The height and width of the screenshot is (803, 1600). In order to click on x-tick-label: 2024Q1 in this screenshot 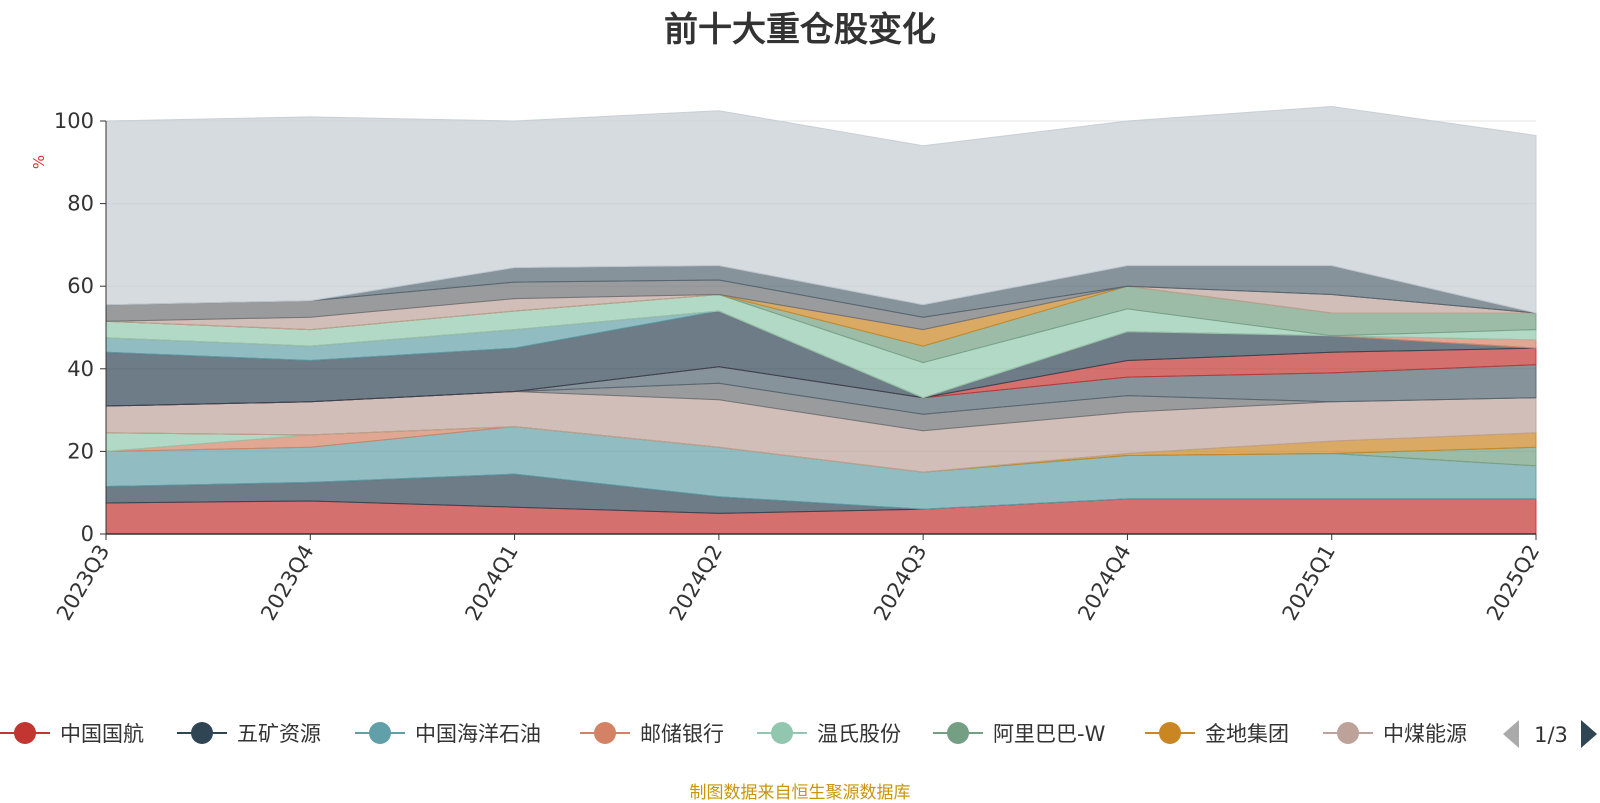, I will do `click(491, 583)`.